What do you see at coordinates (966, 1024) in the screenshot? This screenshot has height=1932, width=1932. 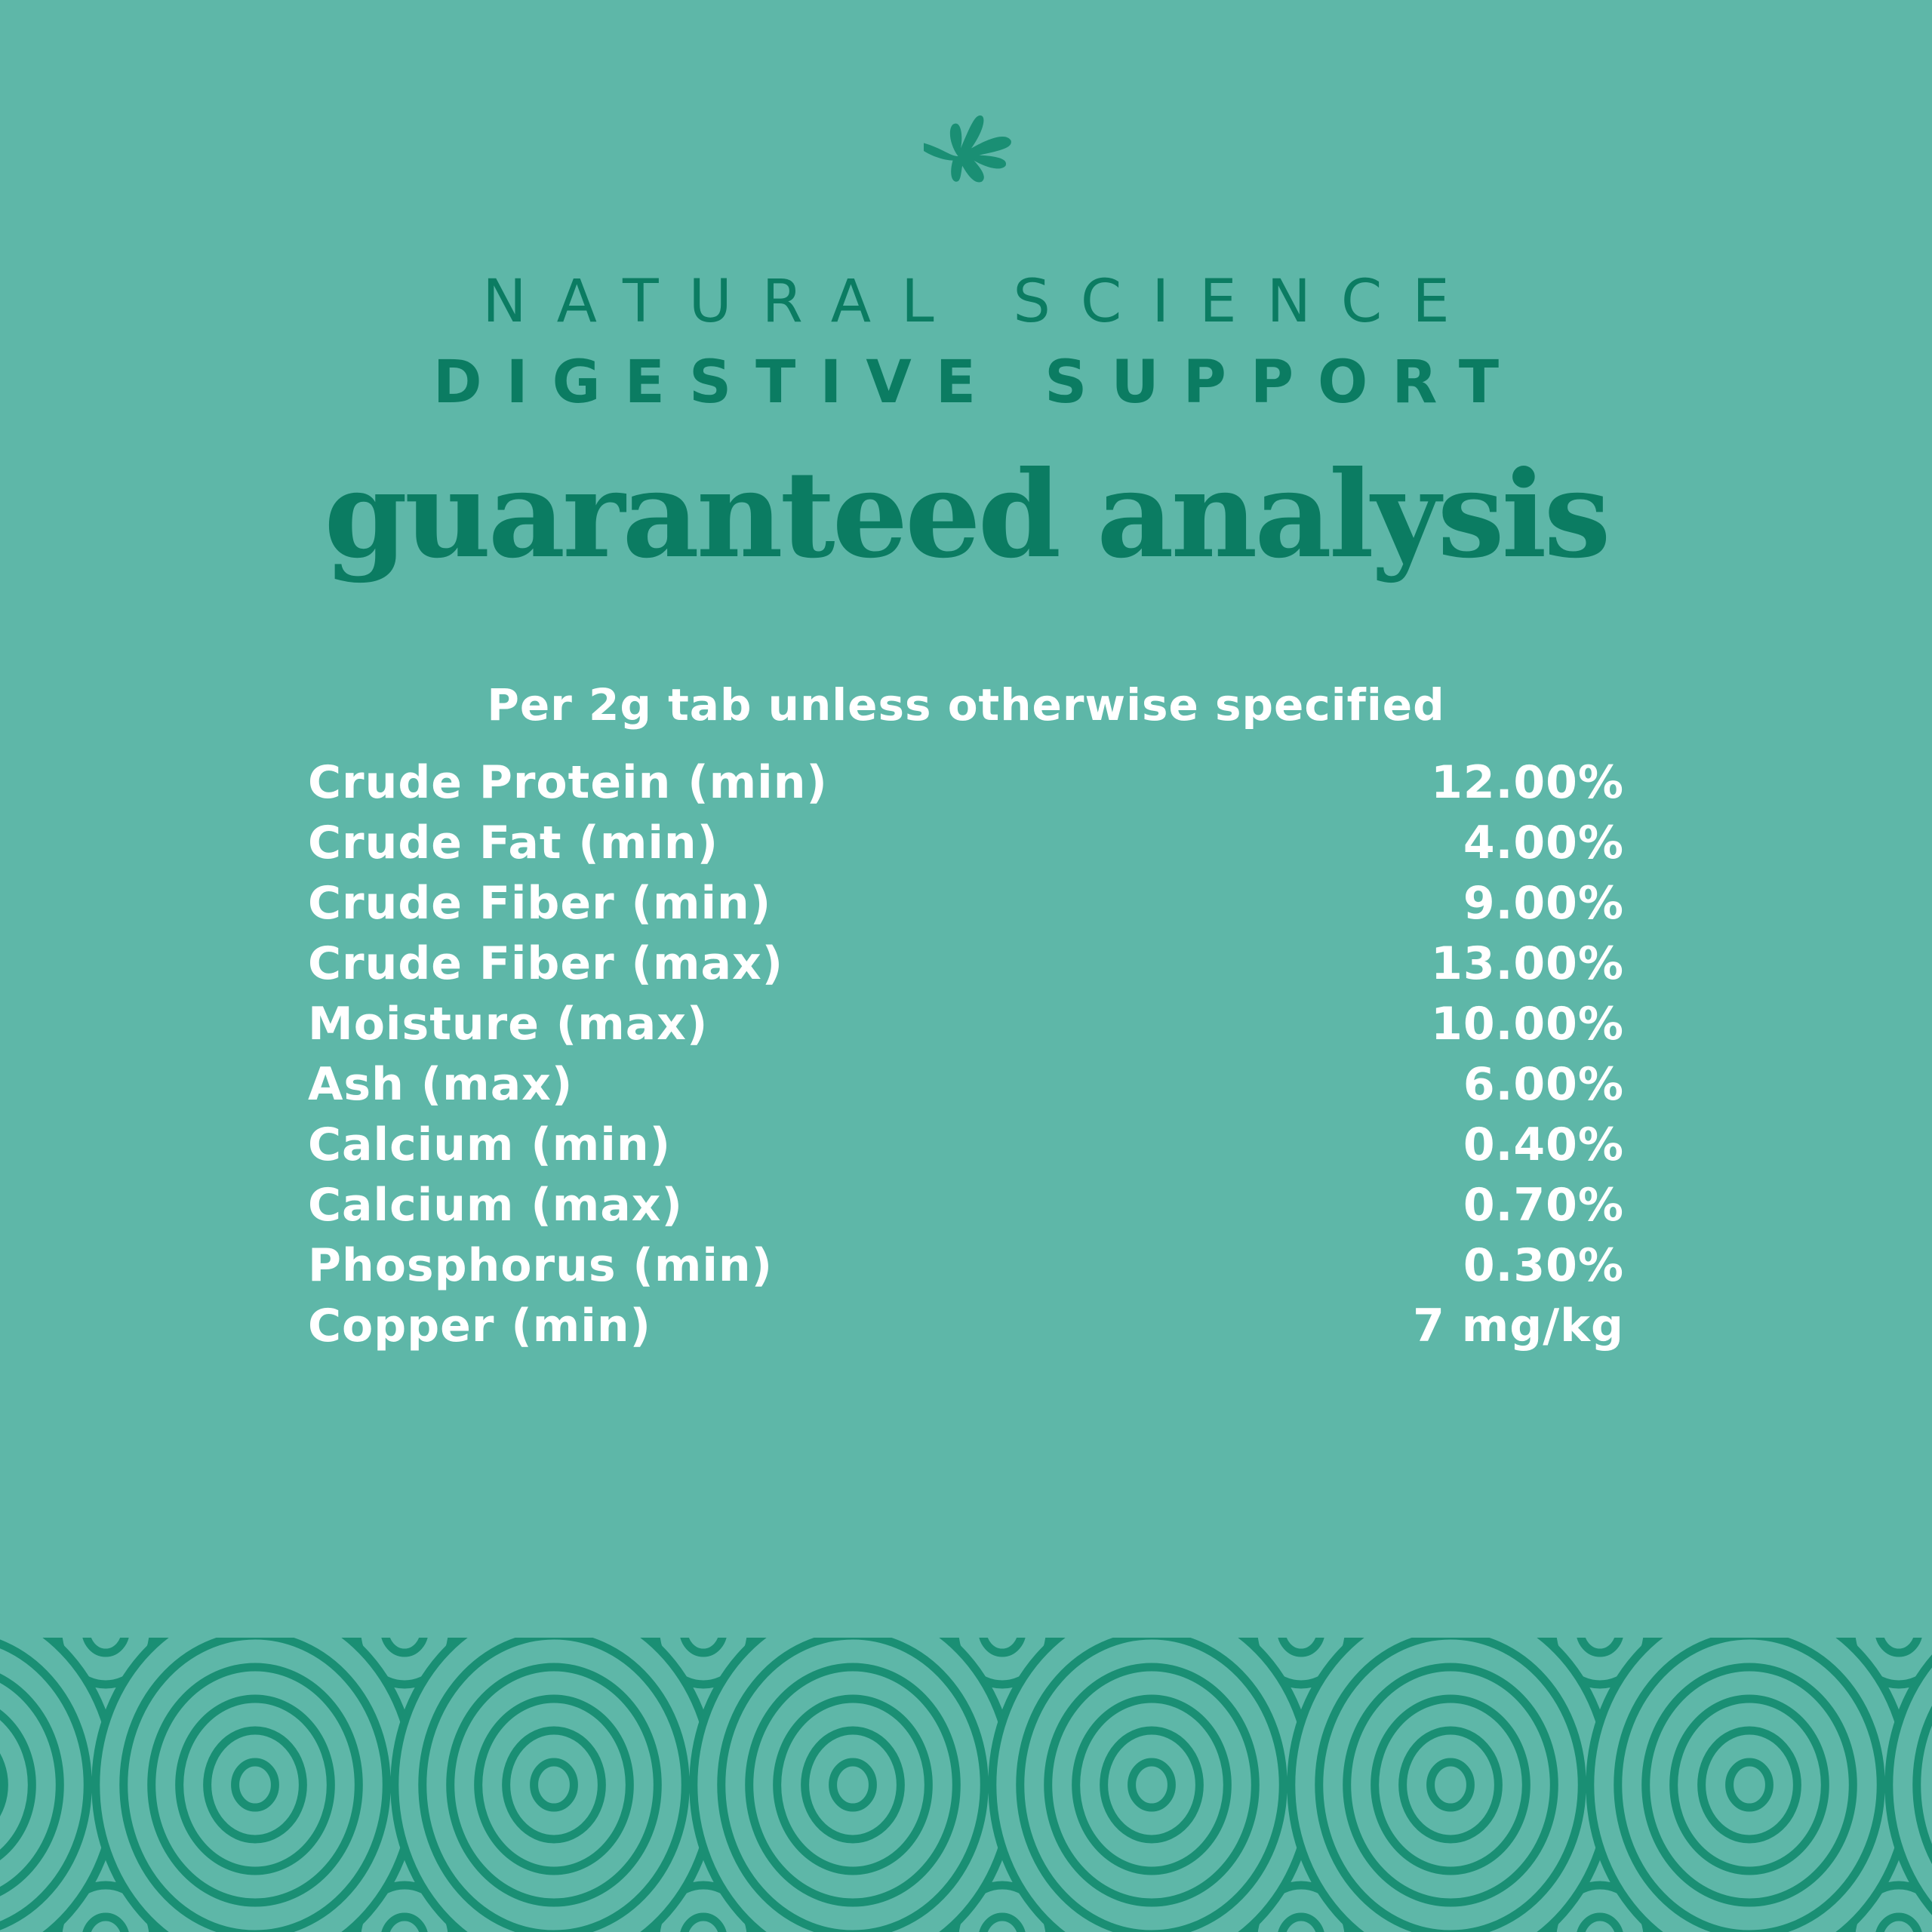 I see `table-row: Moisture (max) 10.00%` at bounding box center [966, 1024].